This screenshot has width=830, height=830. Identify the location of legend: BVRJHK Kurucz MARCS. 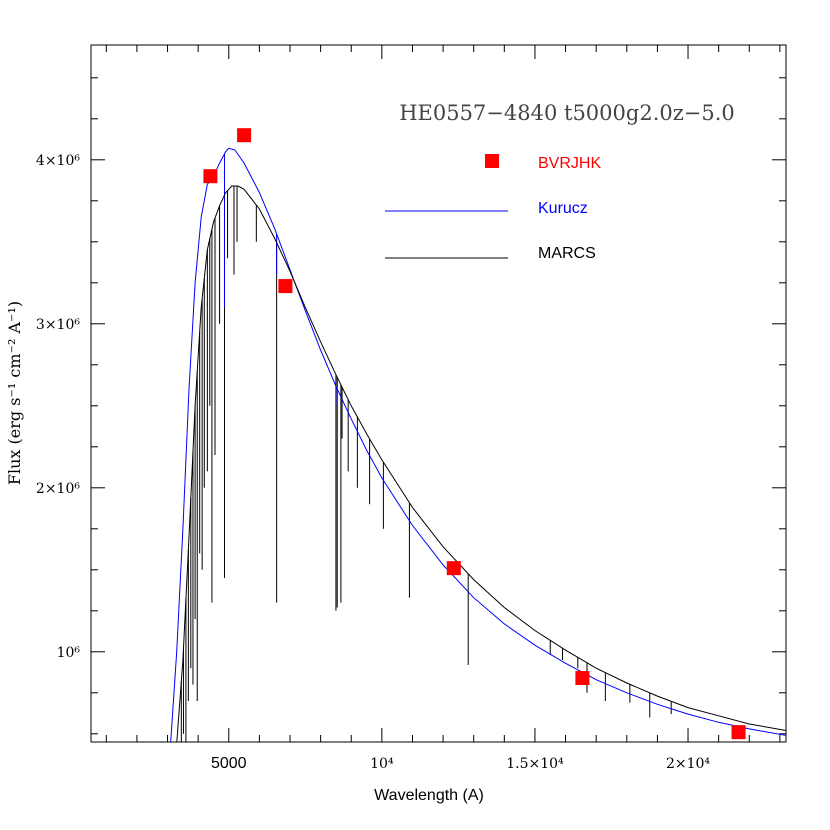
(493, 208).